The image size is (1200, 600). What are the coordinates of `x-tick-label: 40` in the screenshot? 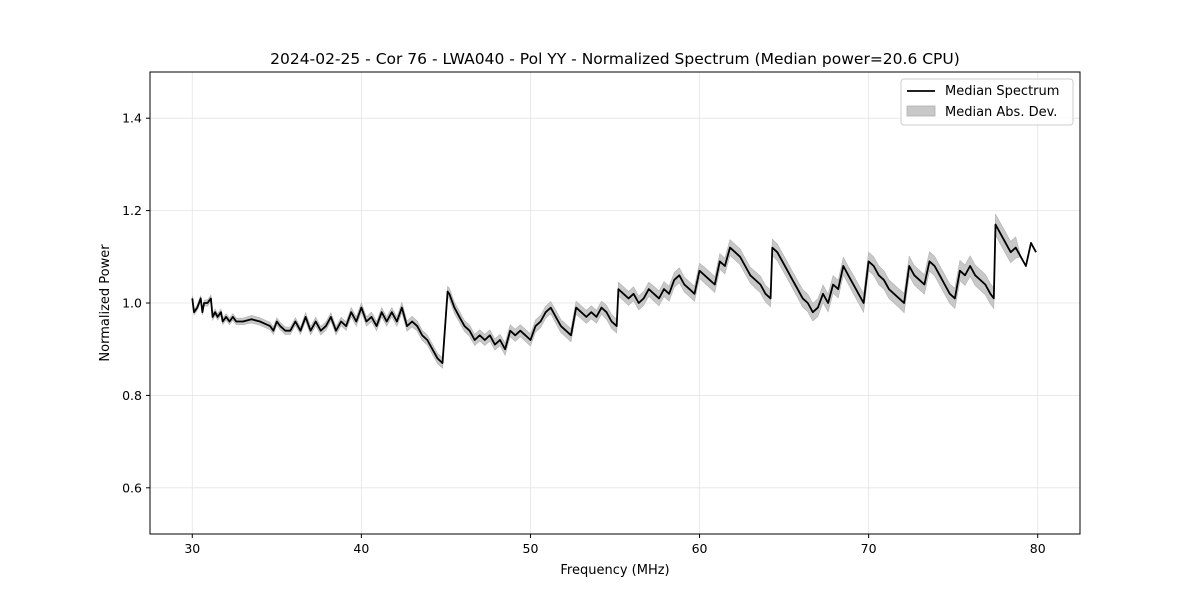 It's located at (361, 548).